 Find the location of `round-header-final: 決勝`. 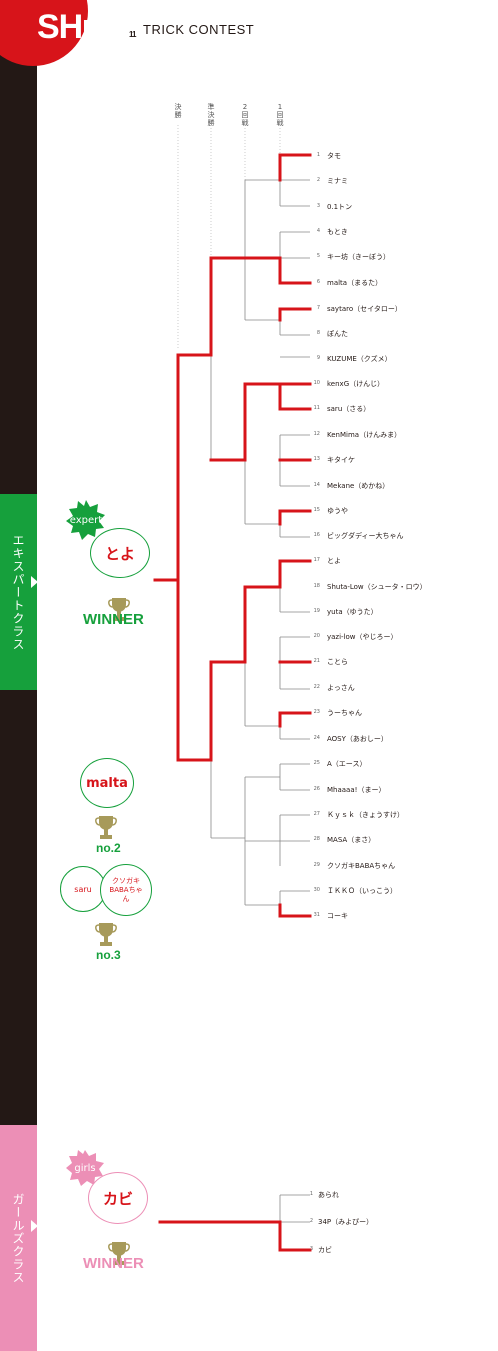

round-header-final: 決勝 is located at coordinates (178, 111).